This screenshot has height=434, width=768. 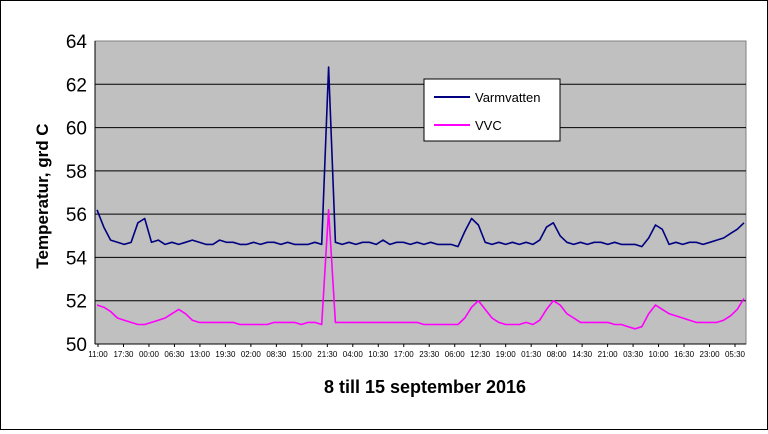 What do you see at coordinates (506, 354) in the screenshot?
I see `x-tick-label: 19:00` at bounding box center [506, 354].